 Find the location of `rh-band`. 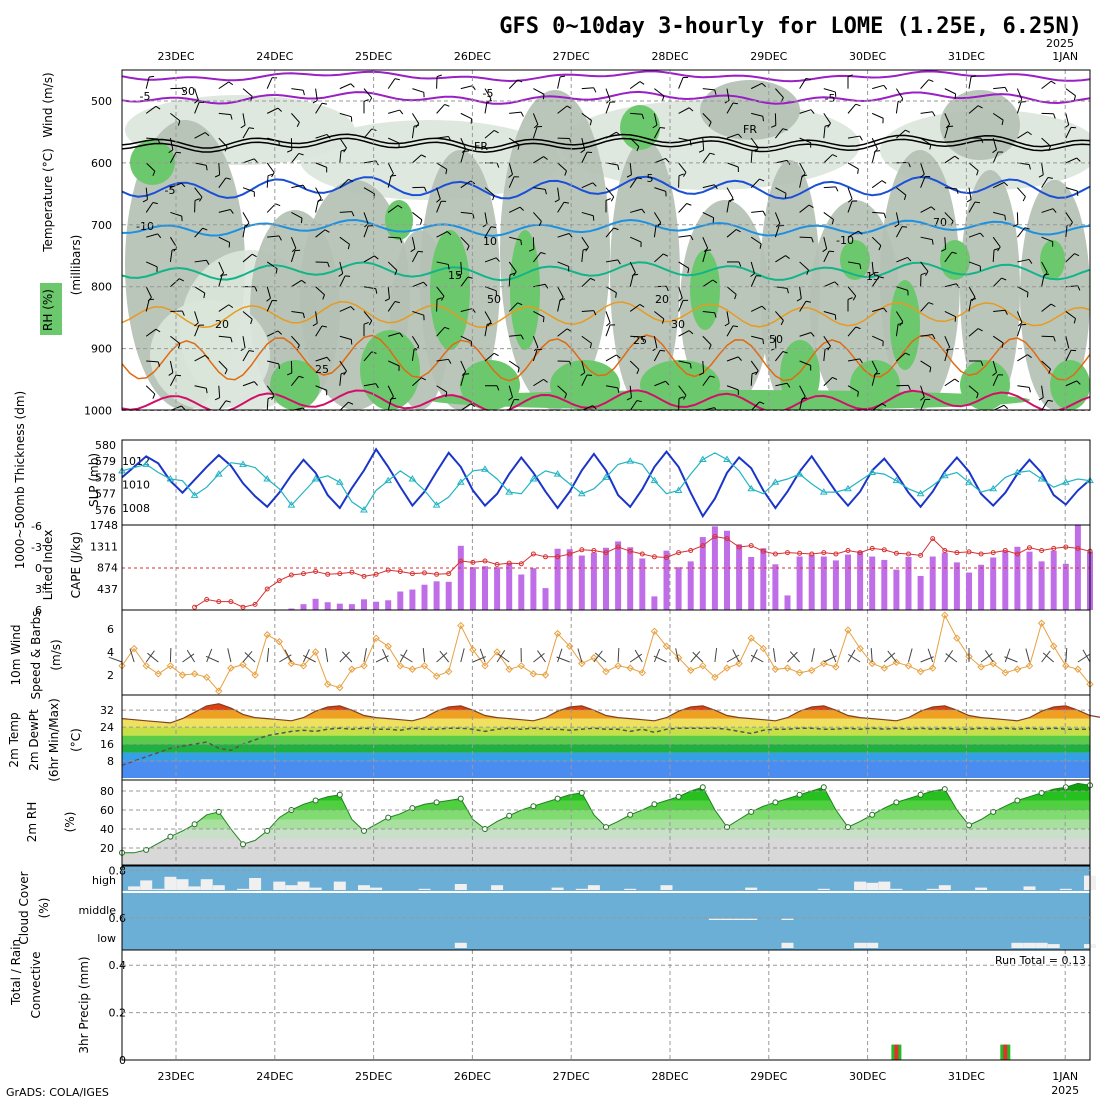

rh-band is located at coordinates (606, 834).